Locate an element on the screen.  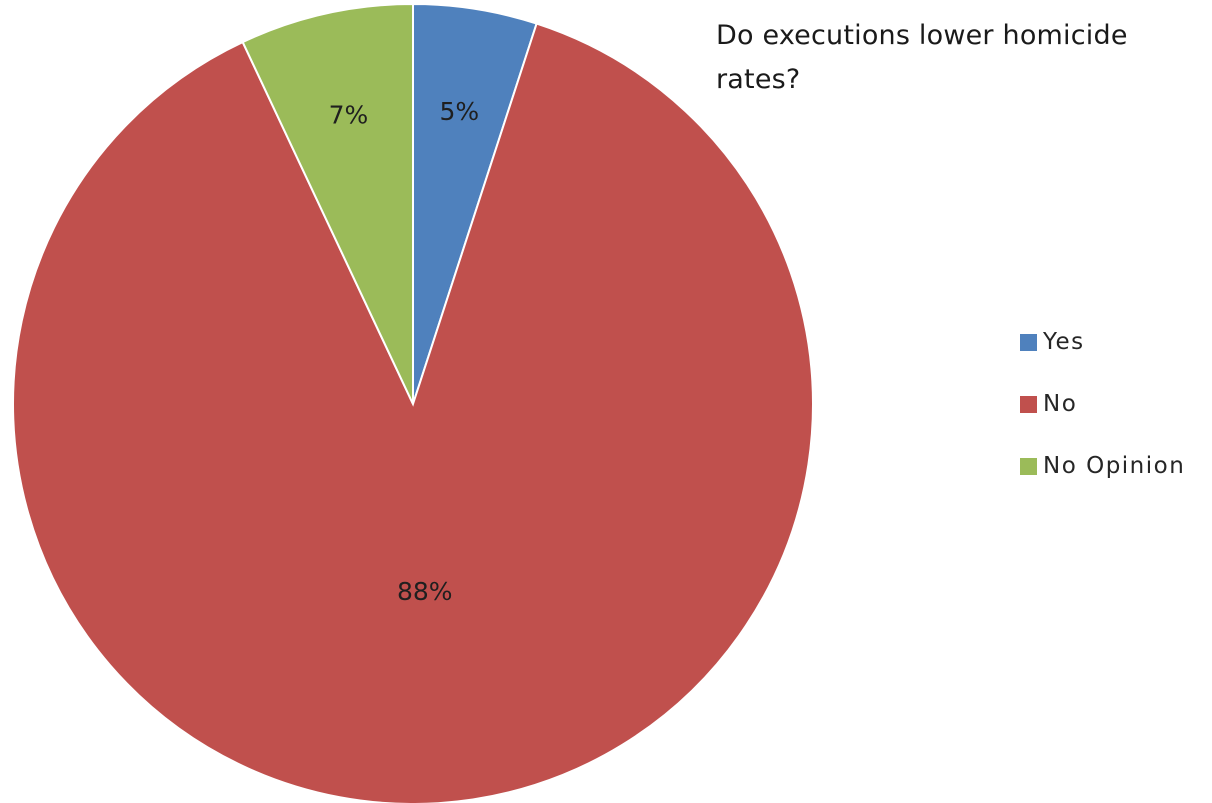
legend: Yes No No Opinion is located at coordinates (1102, 419).